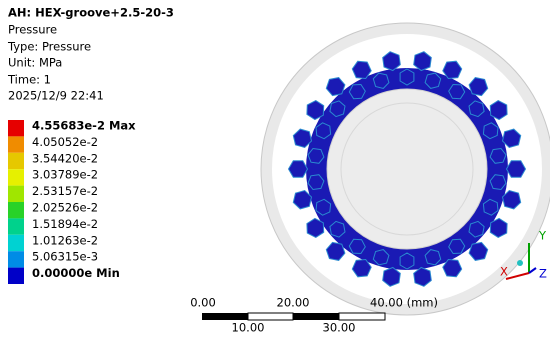  I want to click on unit: Unit: MPa, so click(35, 63).